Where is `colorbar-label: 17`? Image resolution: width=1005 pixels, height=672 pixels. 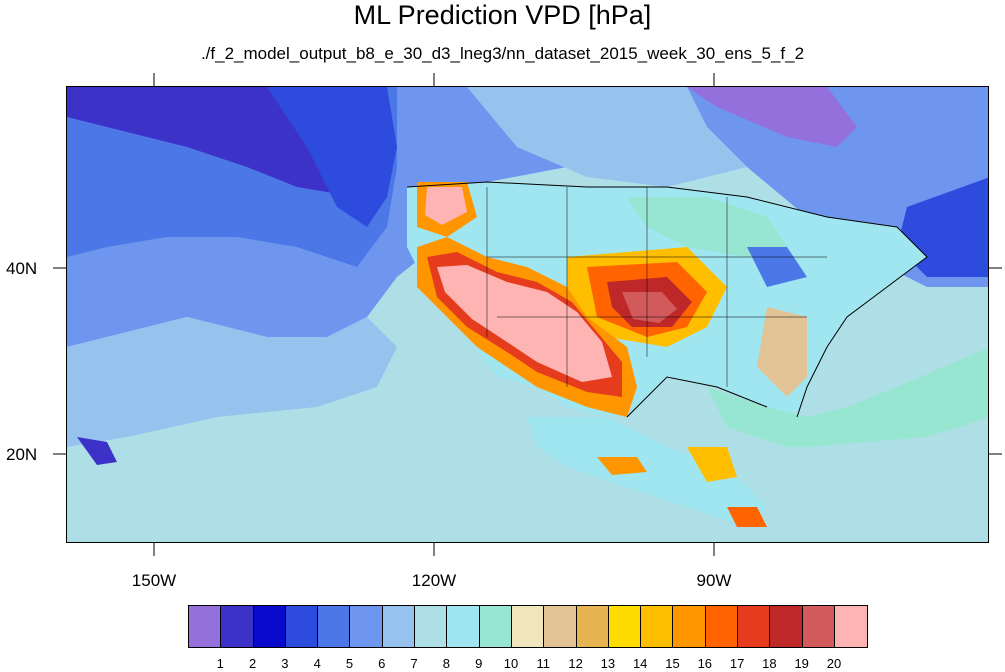 colorbar-label: 17 is located at coordinates (737, 663).